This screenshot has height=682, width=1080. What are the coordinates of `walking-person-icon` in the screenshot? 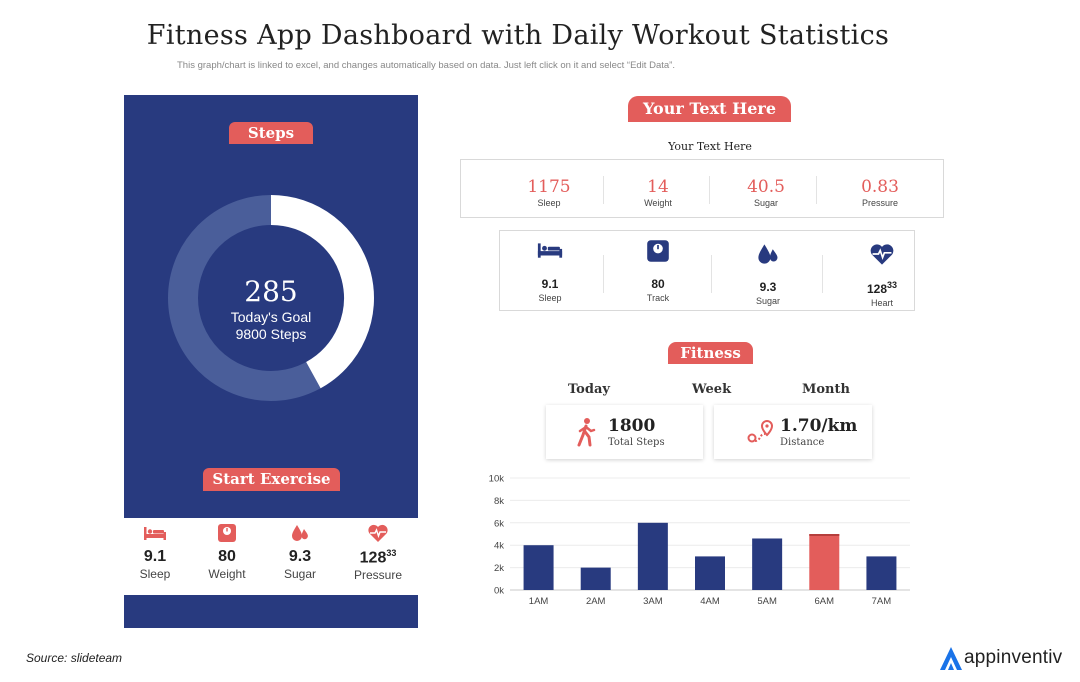 It's located at (586, 434).